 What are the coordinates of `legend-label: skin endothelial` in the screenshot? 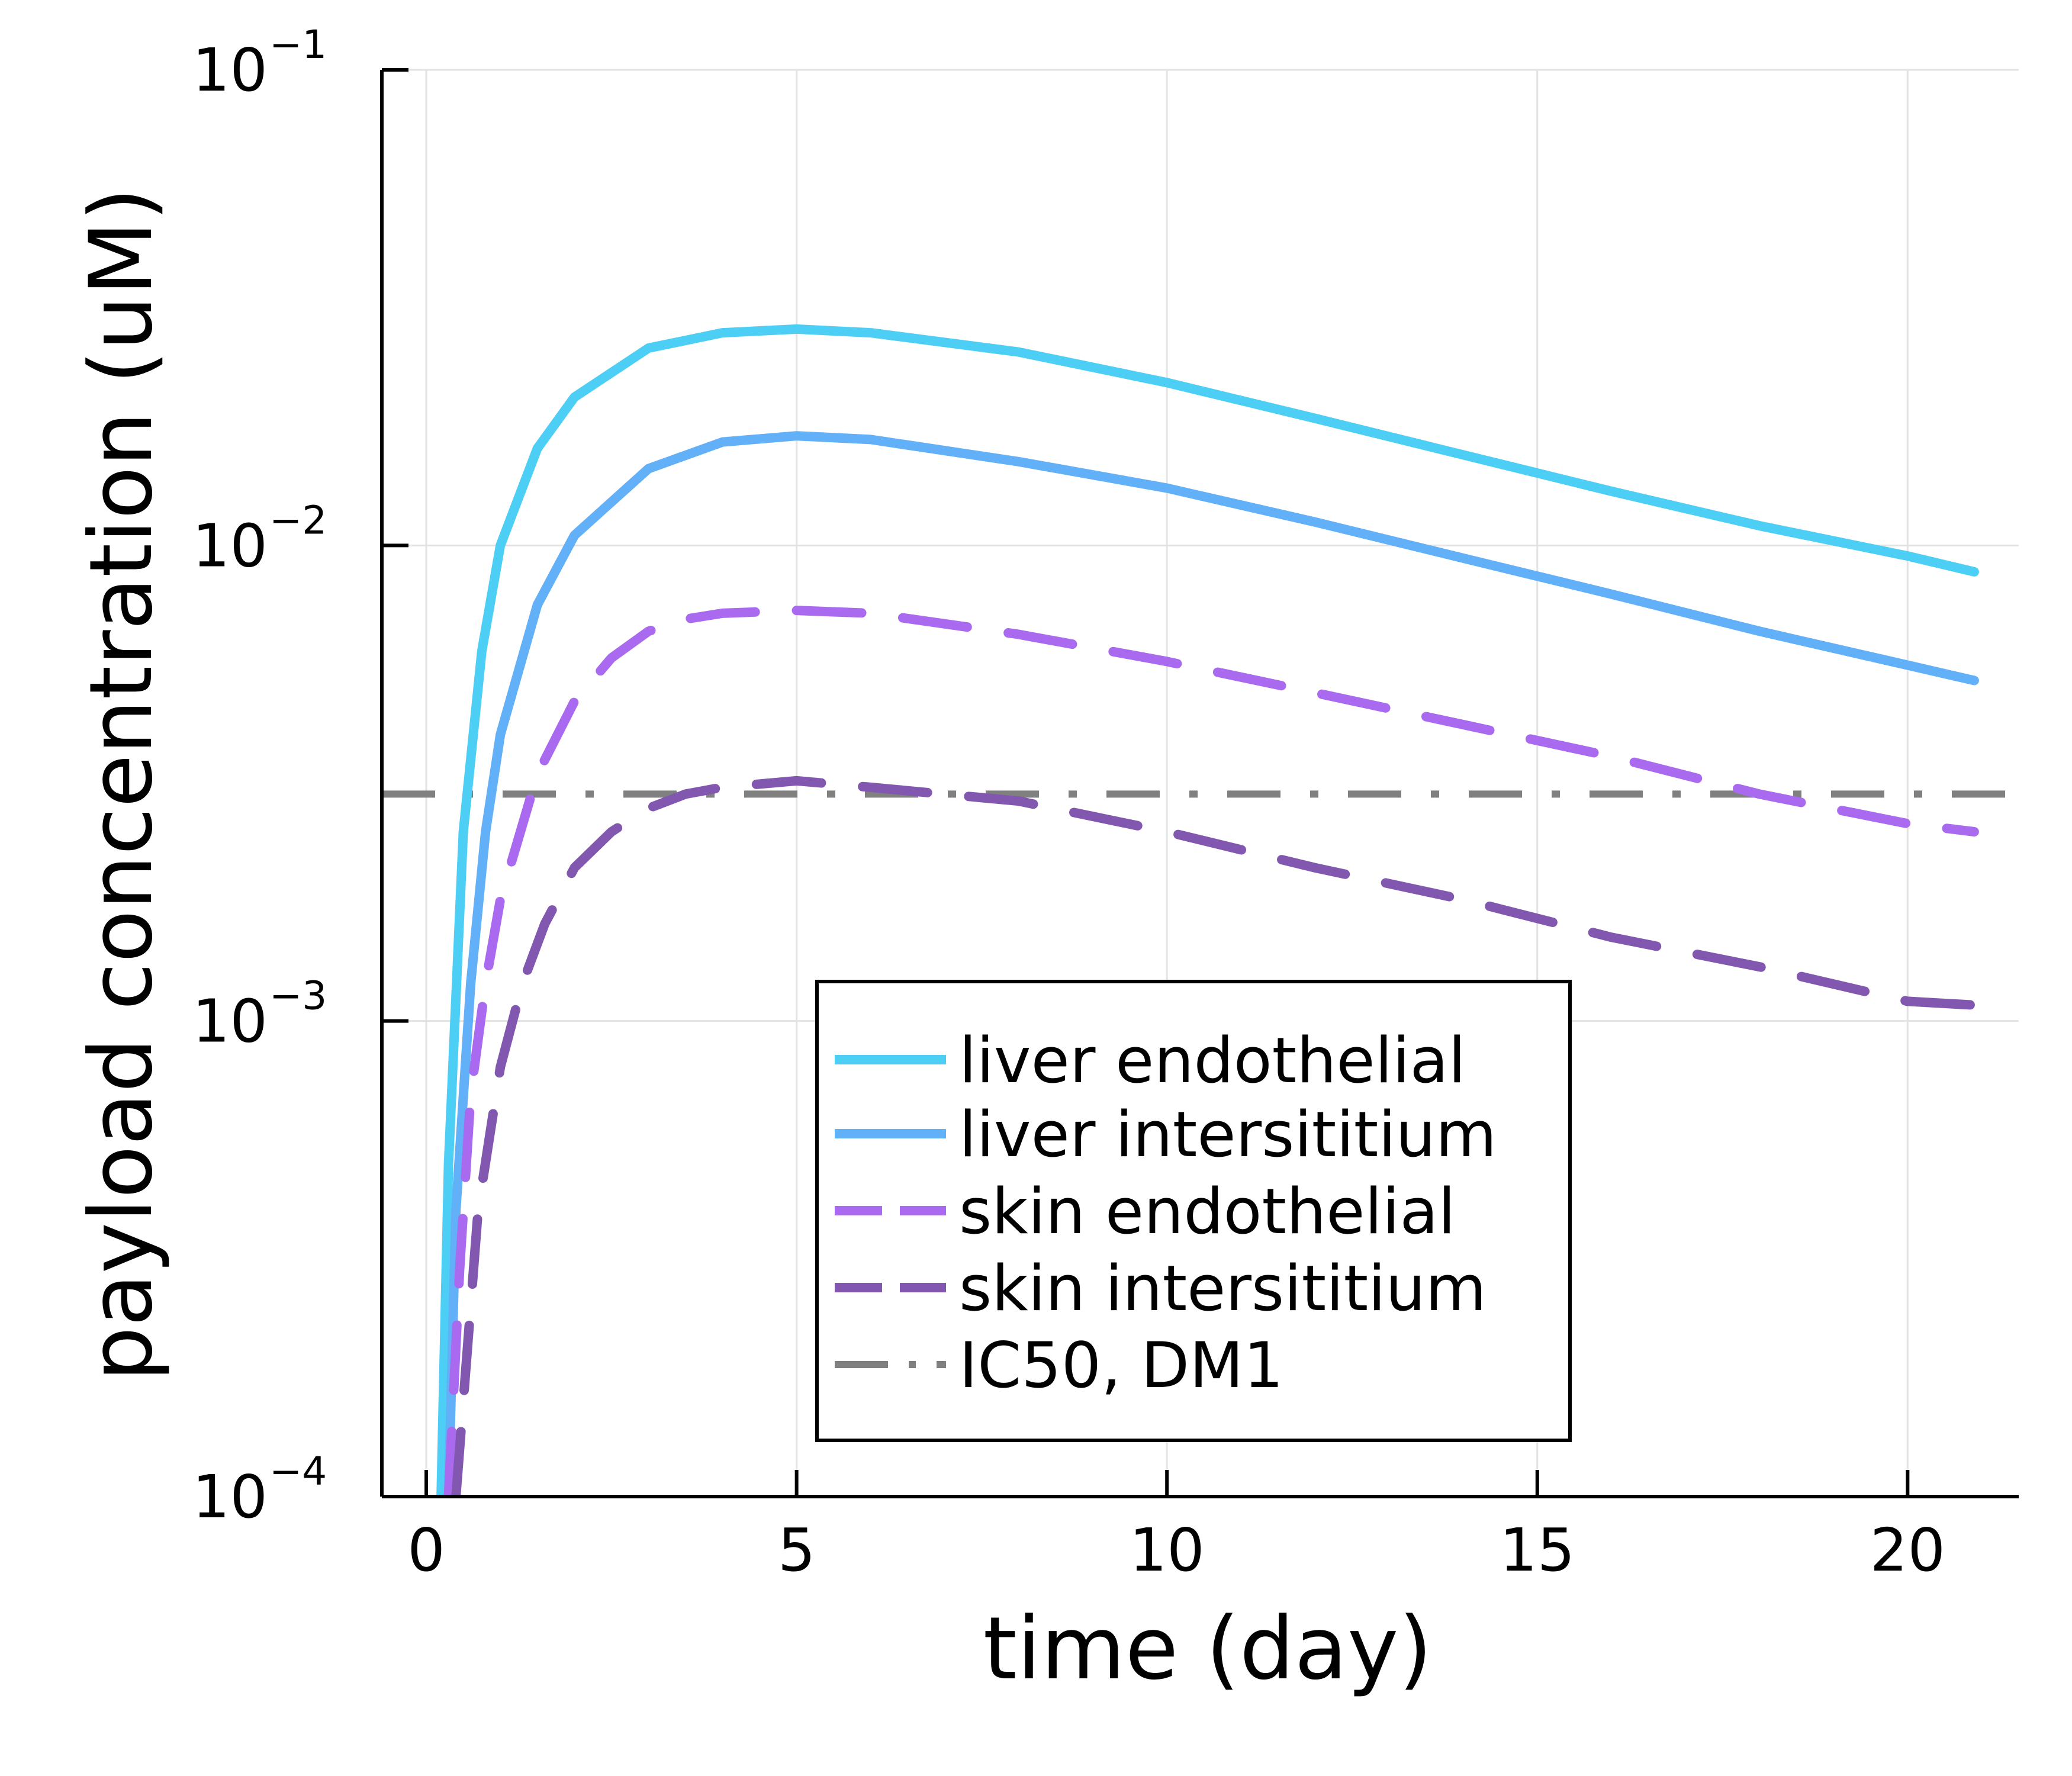 It's located at (1207, 1211).